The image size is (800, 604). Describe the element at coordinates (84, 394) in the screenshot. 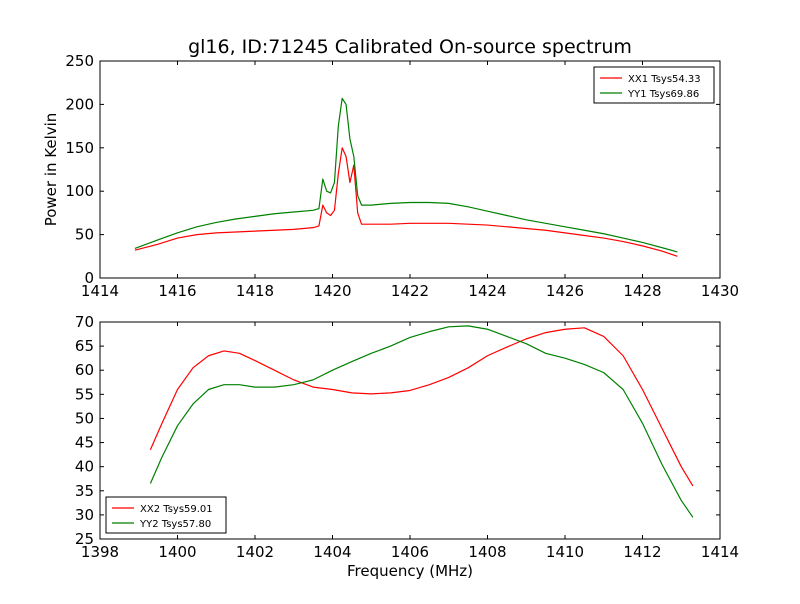

I see `y-tick-label: 55` at that location.